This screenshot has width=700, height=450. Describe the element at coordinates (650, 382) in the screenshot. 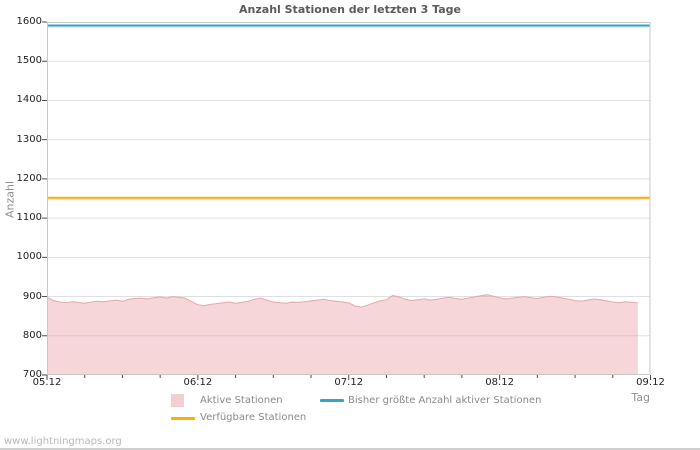

I see `x-tick-label: 09.12` at that location.